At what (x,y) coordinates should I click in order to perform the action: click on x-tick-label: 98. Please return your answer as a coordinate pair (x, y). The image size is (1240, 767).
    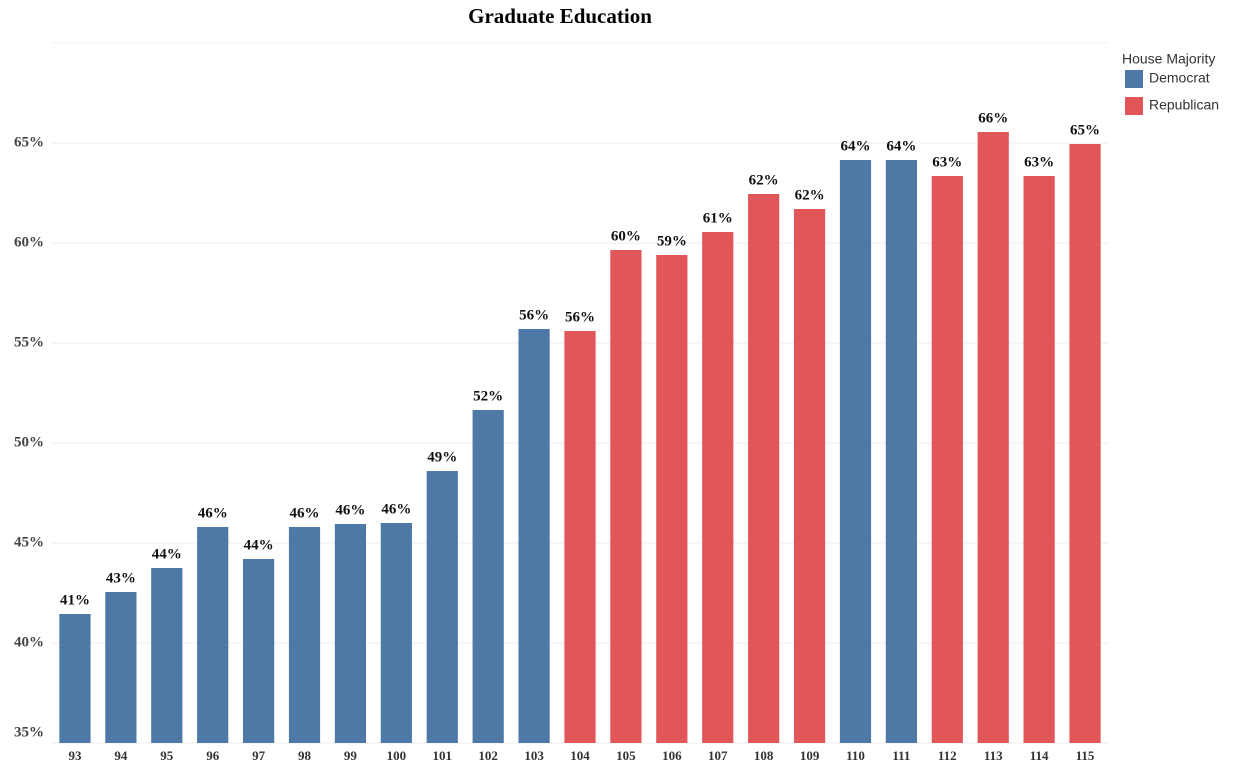
    Looking at the image, I should click on (305, 755).